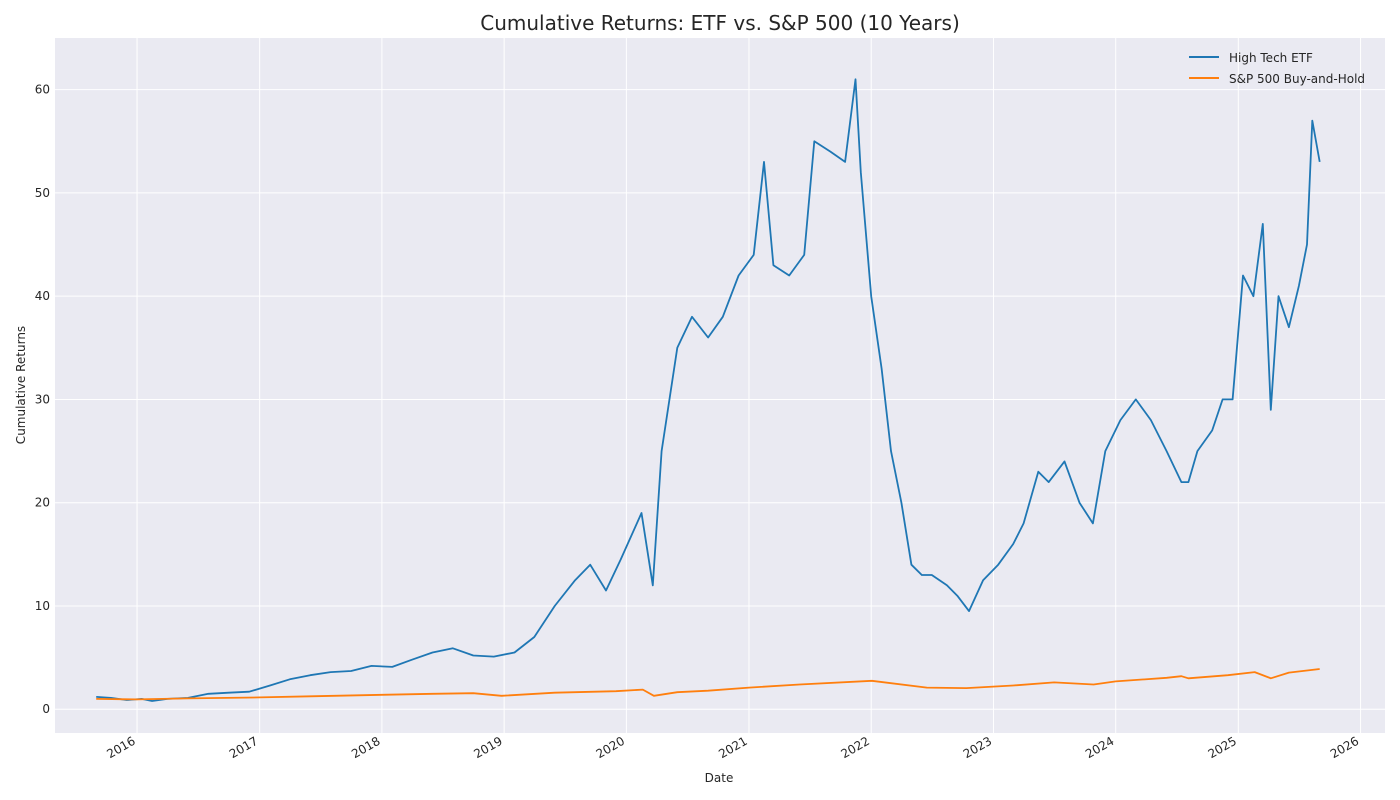 The width and height of the screenshot is (1400, 800). What do you see at coordinates (708, 684) in the screenshot?
I see `sp500-series-line` at bounding box center [708, 684].